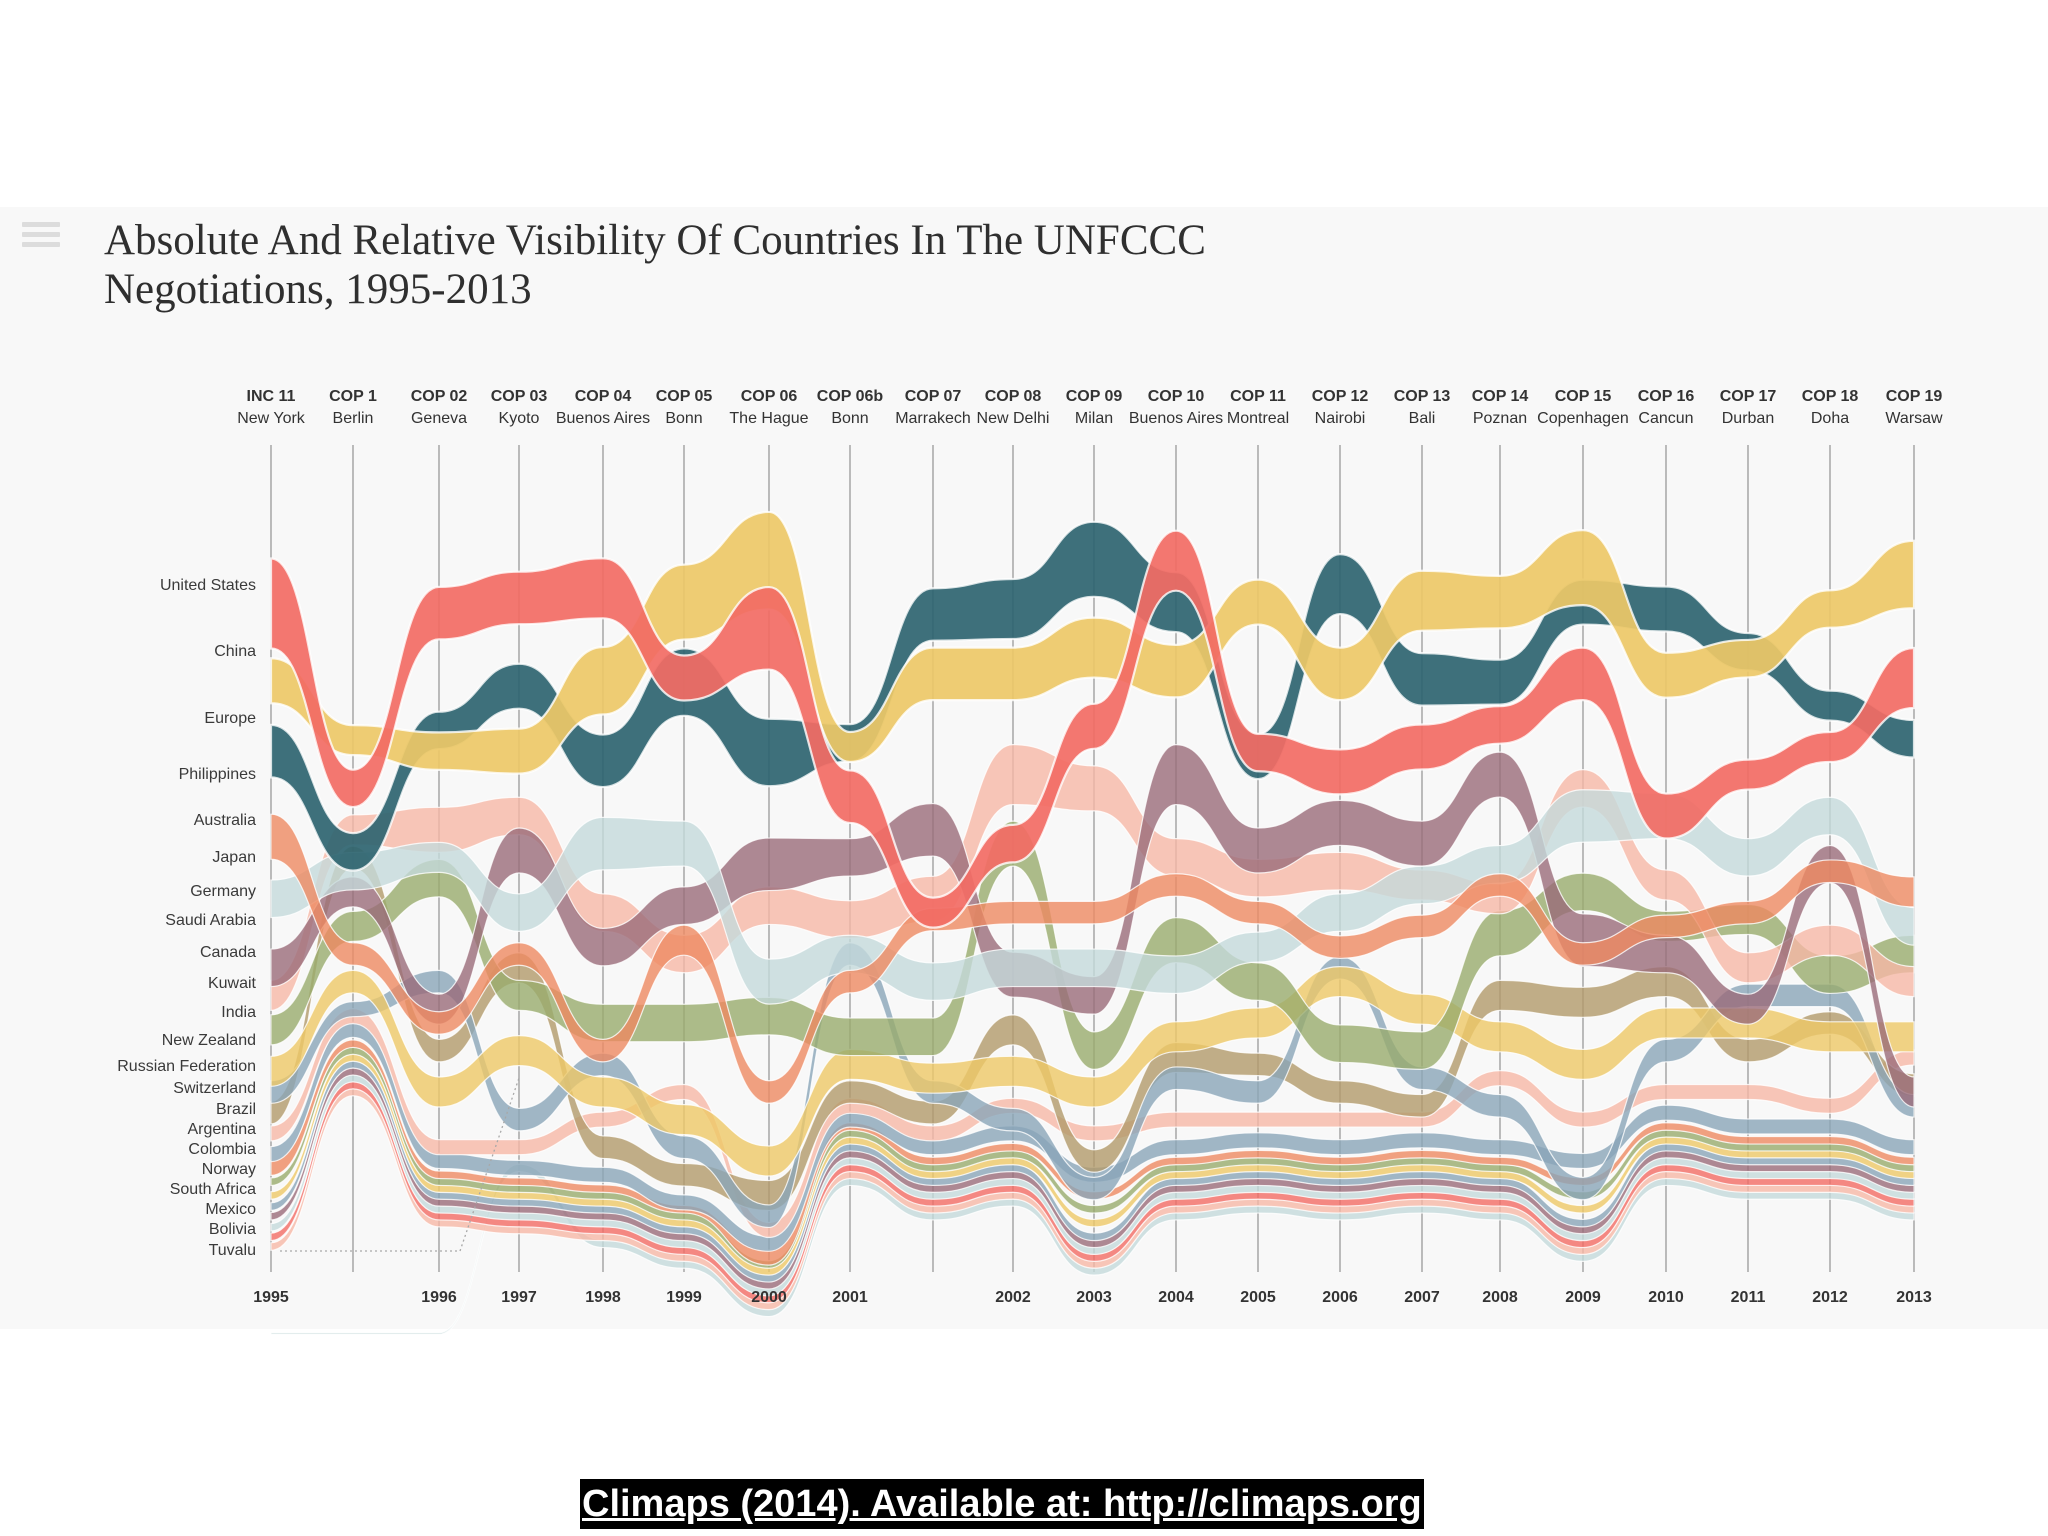  What do you see at coordinates (353, 418) in the screenshot?
I see `event-city-cop-1: Berlin` at bounding box center [353, 418].